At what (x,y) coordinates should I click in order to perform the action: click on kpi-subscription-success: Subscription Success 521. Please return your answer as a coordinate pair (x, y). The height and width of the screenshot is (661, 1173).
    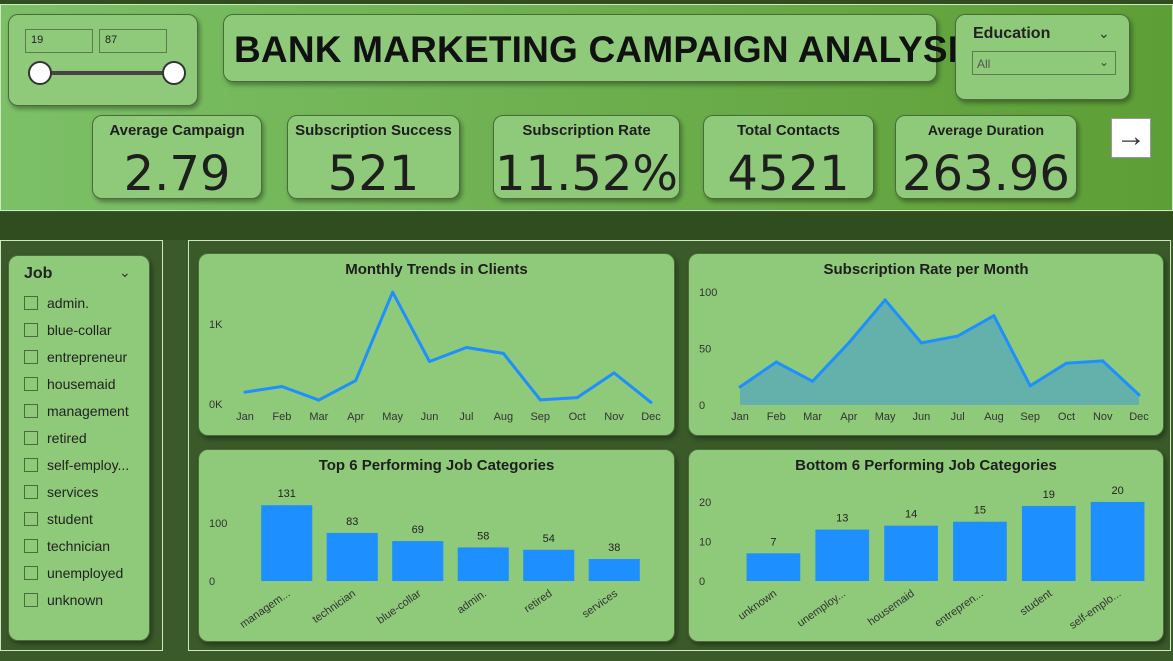
    Looking at the image, I should click on (373, 158).